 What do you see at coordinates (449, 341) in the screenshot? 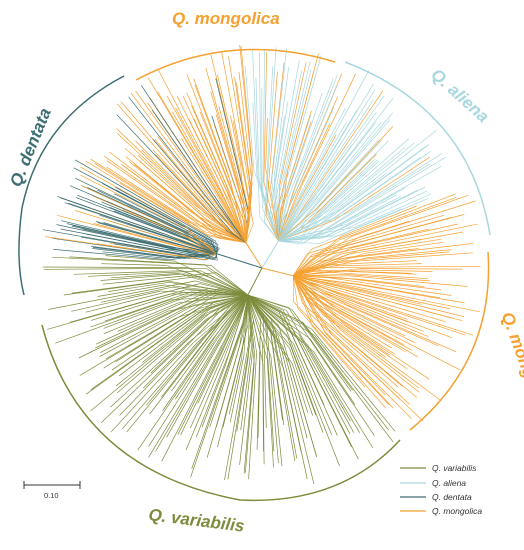
I see `clade-arc-mongolica-right` at bounding box center [449, 341].